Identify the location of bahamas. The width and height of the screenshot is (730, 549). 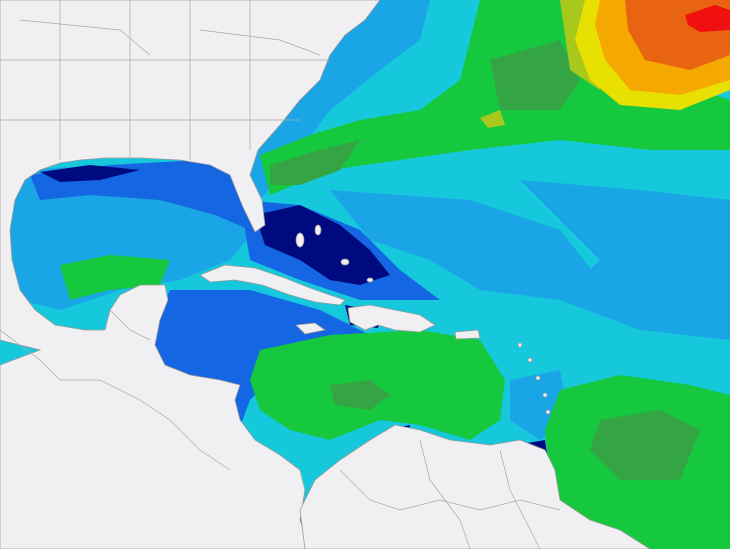
(334, 253).